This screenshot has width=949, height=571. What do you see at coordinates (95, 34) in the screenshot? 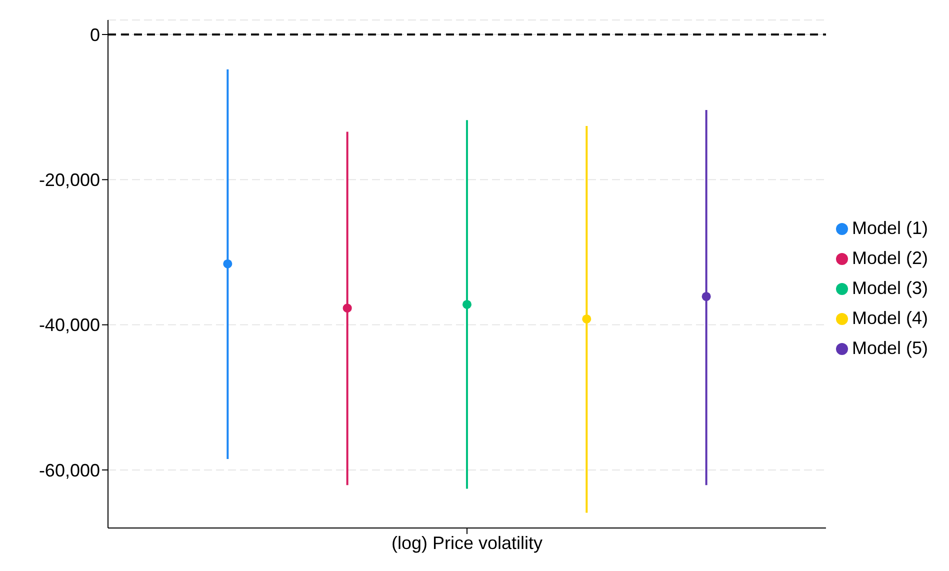
I see `y-tick-label: 0` at bounding box center [95, 34].